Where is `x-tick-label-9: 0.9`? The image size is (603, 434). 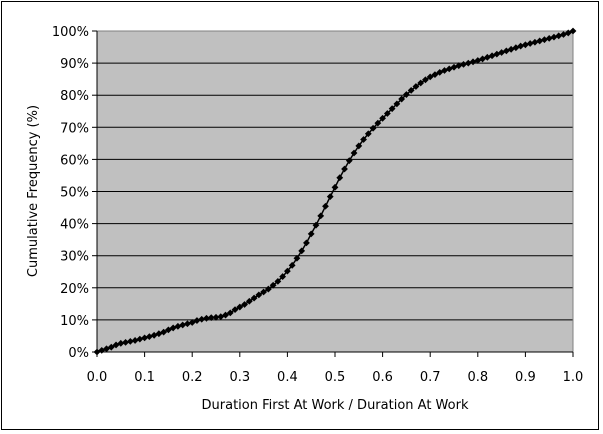
x-tick-label-9: 0.9 is located at coordinates (525, 377).